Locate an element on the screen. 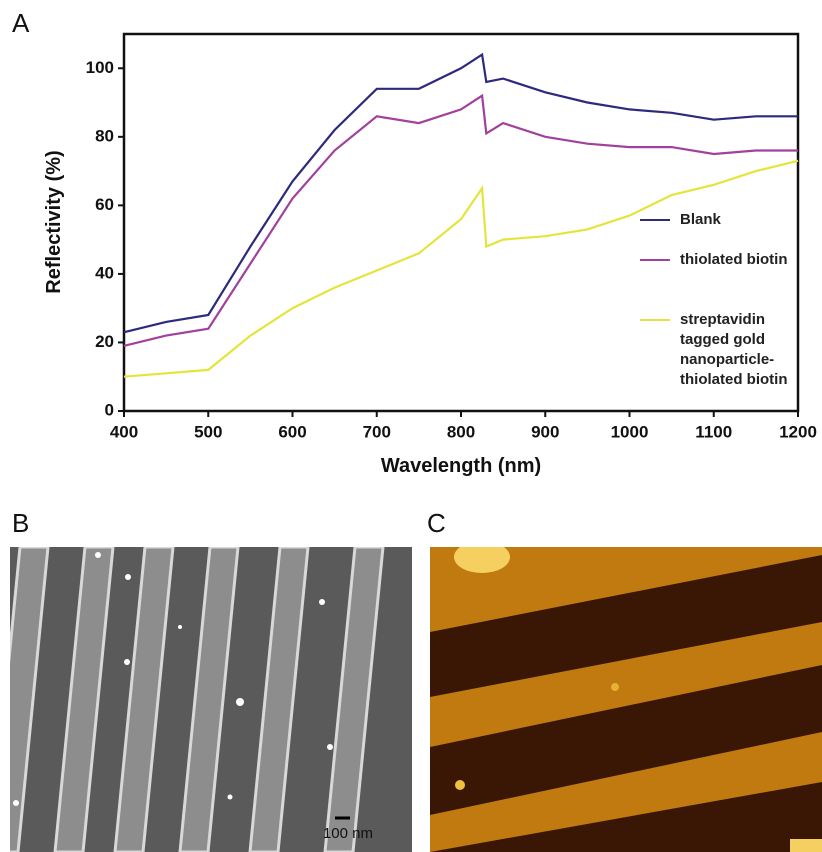 Image resolution: width=822 pixels, height=852 pixels. y-tick-label: 80 is located at coordinates (104, 135).